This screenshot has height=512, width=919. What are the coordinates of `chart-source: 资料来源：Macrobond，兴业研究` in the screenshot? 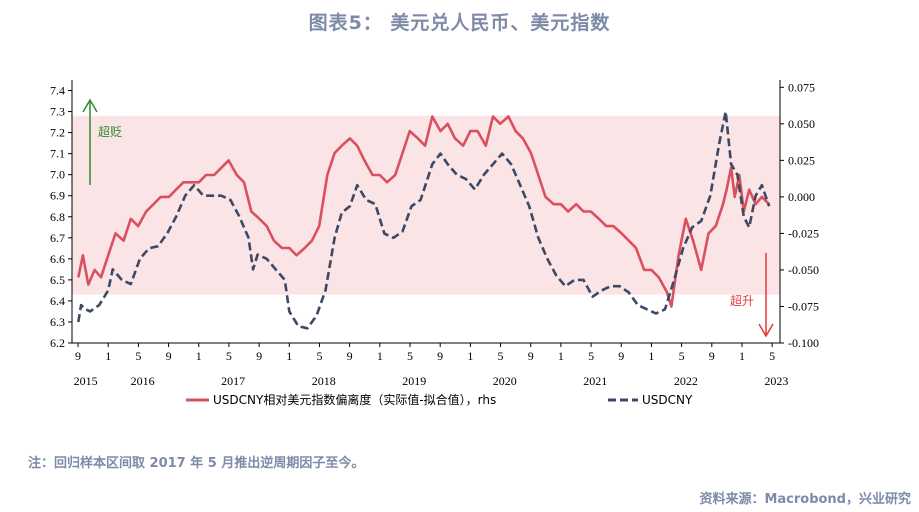 It's located at (805, 499).